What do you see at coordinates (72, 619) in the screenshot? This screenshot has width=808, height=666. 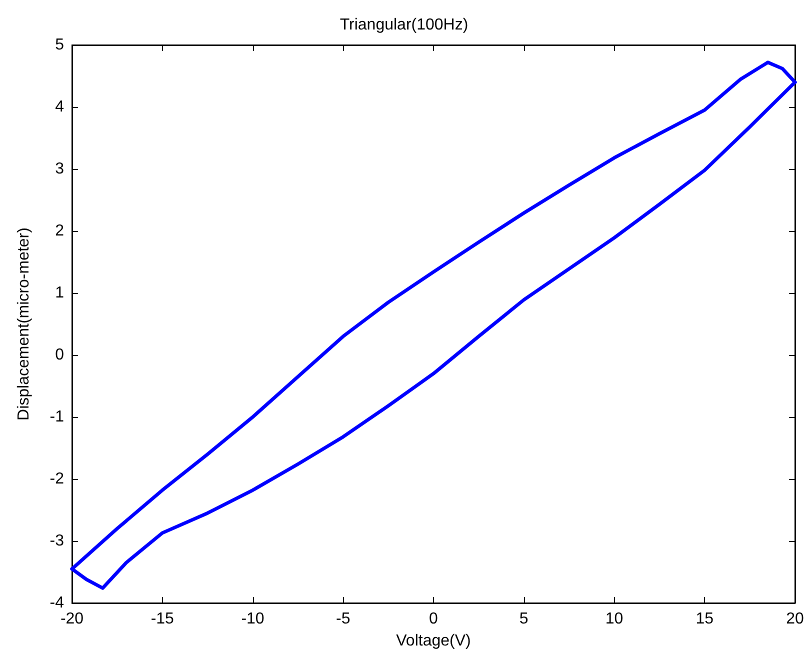 I see `x-tick-label: -20` at bounding box center [72, 619].